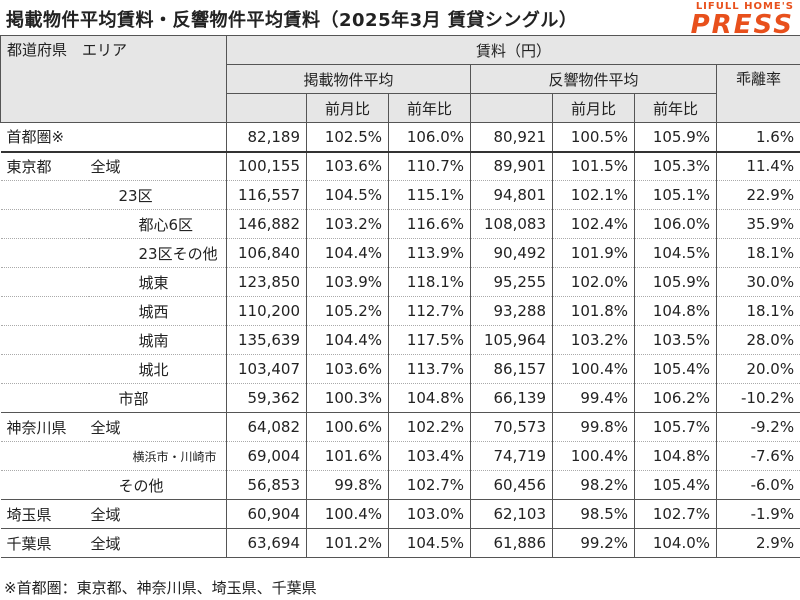 The height and width of the screenshot is (600, 800). I want to click on value-cell: 102.5%, so click(348, 137).